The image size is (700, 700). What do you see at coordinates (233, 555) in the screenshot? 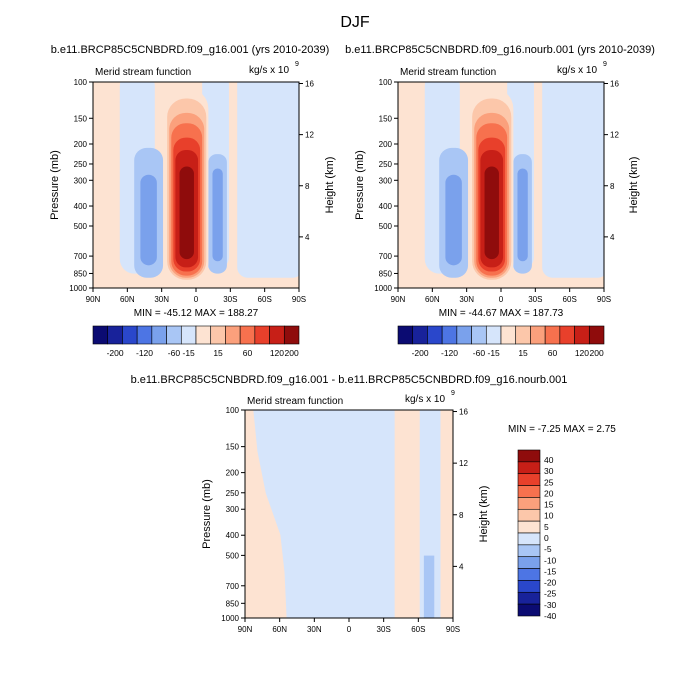
I see `diff-y-tick-label: 500` at bounding box center [233, 555].